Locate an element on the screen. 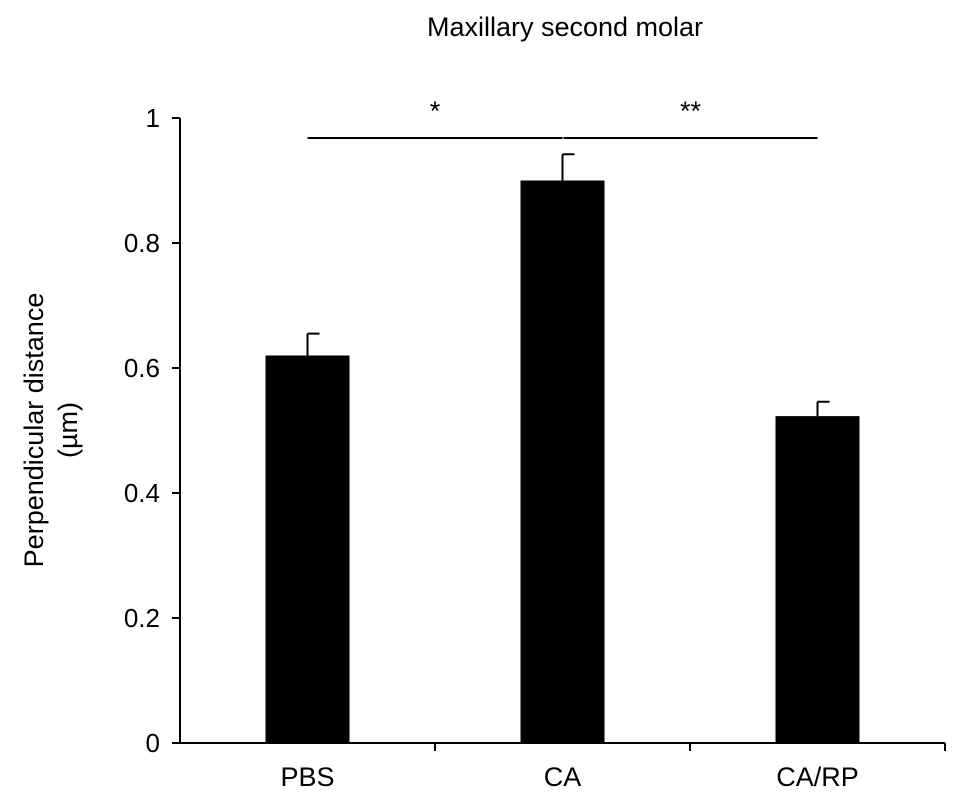 This screenshot has width=969, height=800. x-tick-label: PBS is located at coordinates (307, 777).